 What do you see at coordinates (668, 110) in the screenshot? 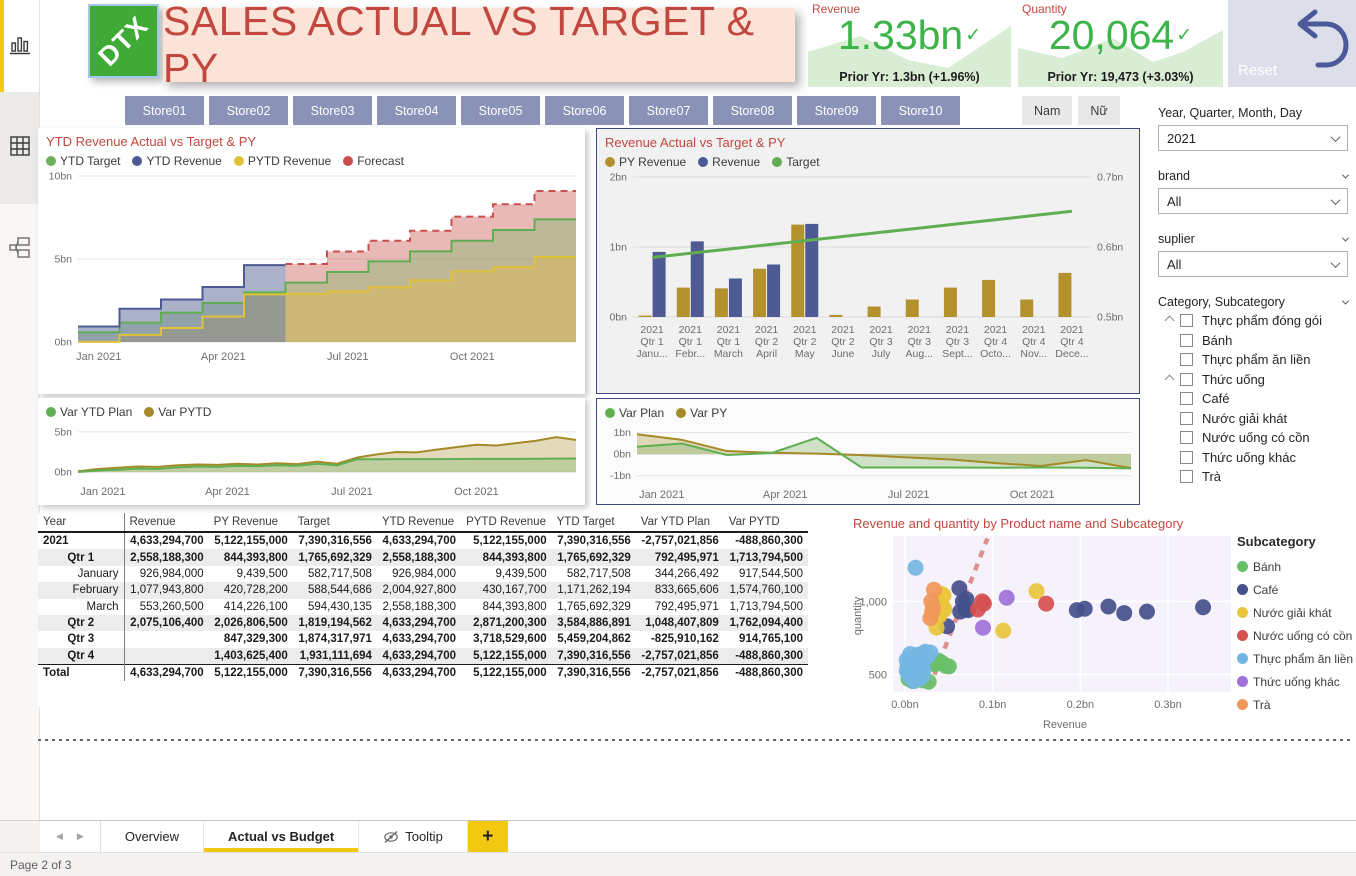
I see `store-slicer-store07: Store07` at bounding box center [668, 110].